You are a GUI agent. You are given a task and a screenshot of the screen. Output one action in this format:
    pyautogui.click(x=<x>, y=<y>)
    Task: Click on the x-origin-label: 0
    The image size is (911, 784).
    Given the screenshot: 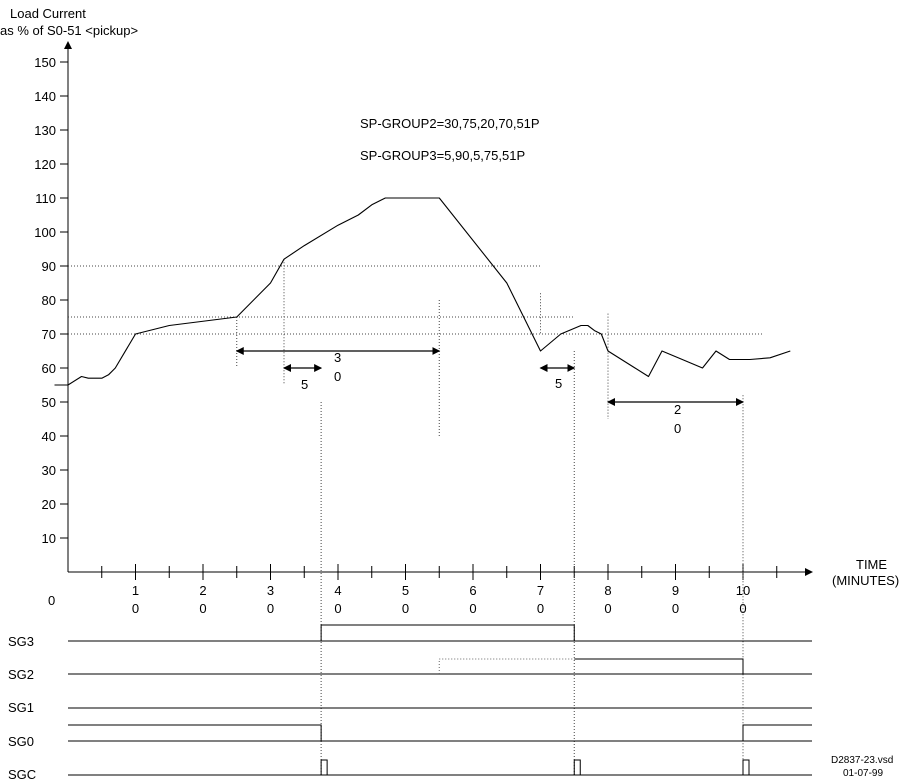 What is the action you would take?
    pyautogui.click(x=51, y=600)
    